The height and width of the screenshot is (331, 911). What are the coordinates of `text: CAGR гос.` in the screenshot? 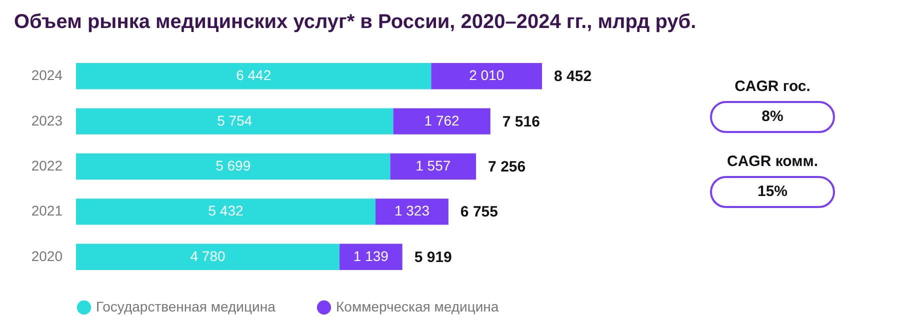 It's located at (773, 86).